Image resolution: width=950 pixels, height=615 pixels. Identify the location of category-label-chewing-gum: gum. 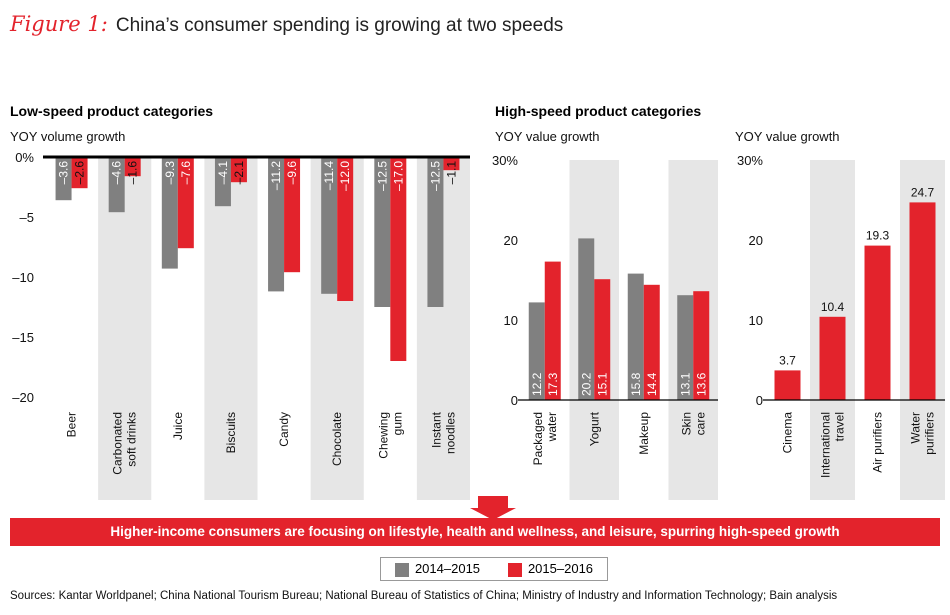
(397, 423).